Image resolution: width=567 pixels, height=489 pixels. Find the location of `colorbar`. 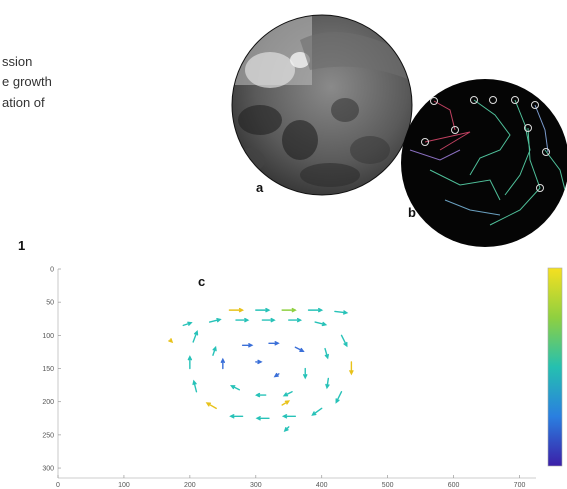

colorbar is located at coordinates (555, 367).